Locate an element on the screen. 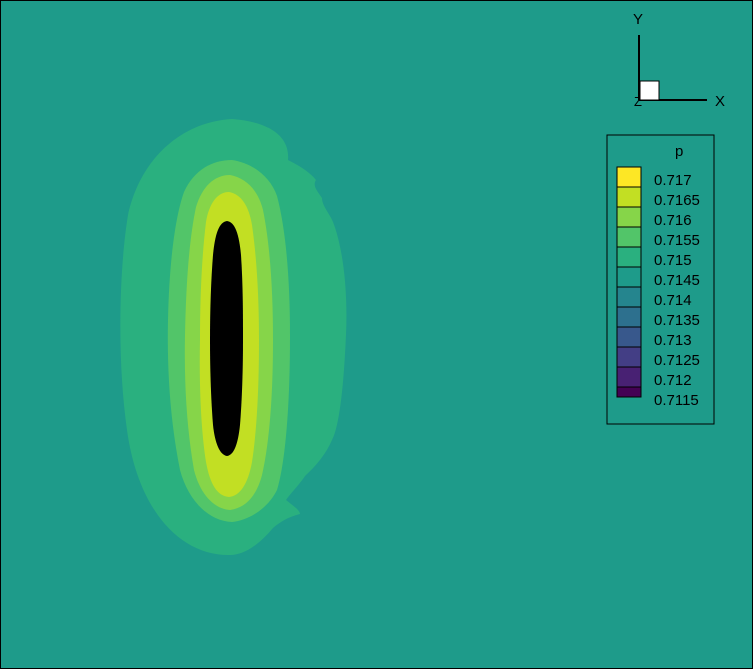 This screenshot has height=669, width=753. legend-label: 0.715 is located at coordinates (673, 260).